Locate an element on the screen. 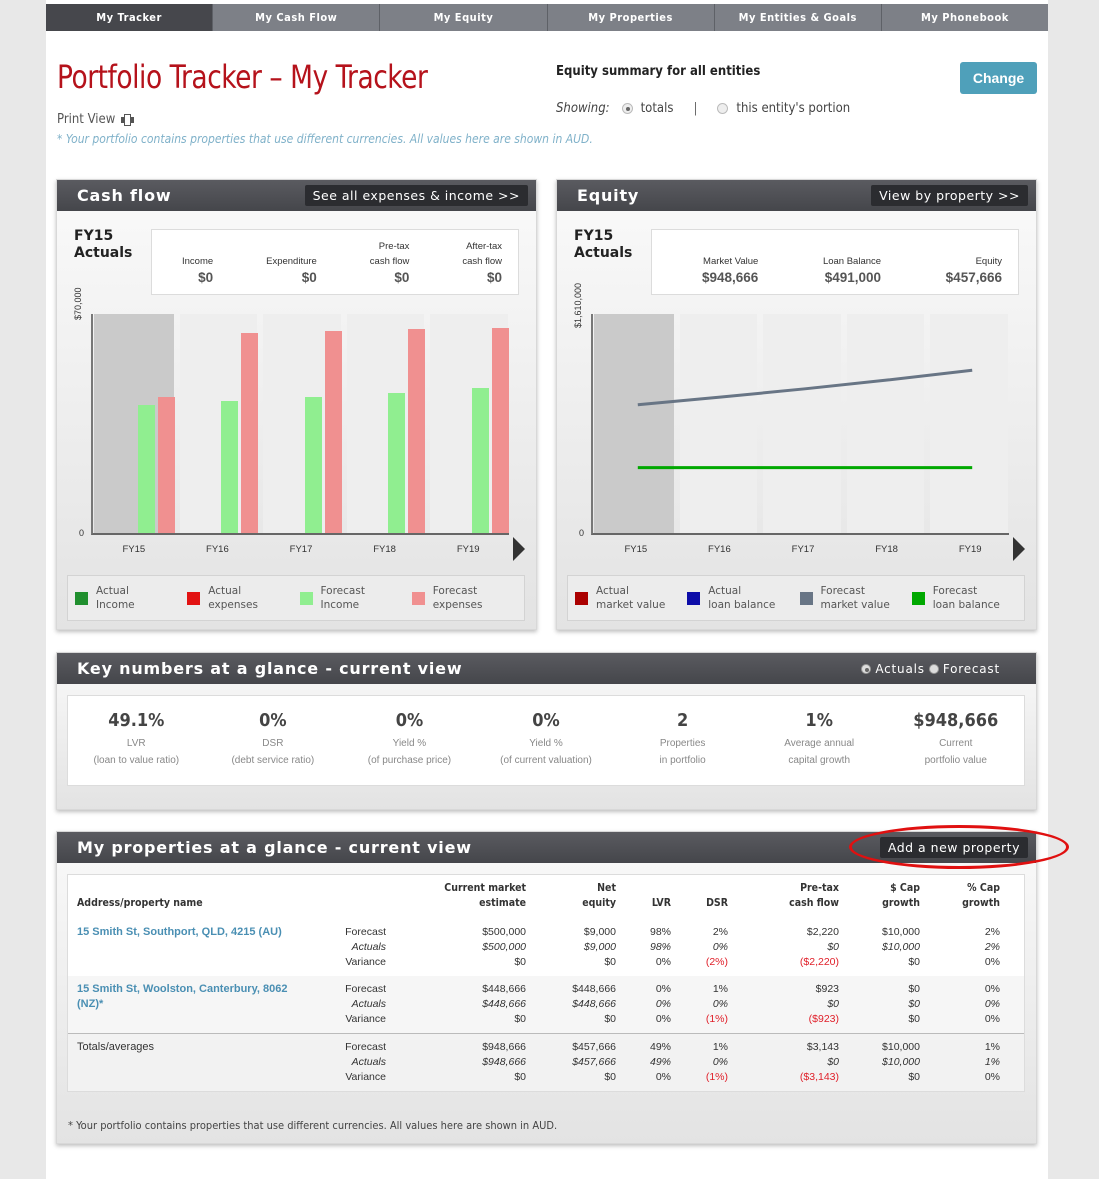  equity-header: Equity View by property >> is located at coordinates (796, 195).